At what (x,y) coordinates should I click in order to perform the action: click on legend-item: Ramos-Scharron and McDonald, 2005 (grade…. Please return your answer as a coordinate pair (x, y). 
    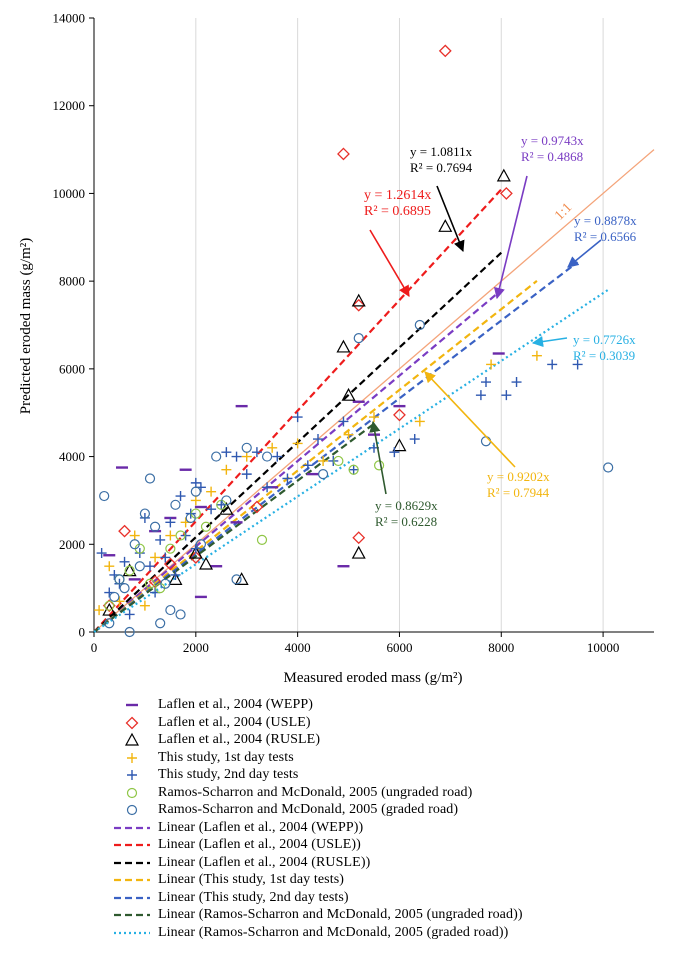
    Looking at the image, I should click on (345, 810).